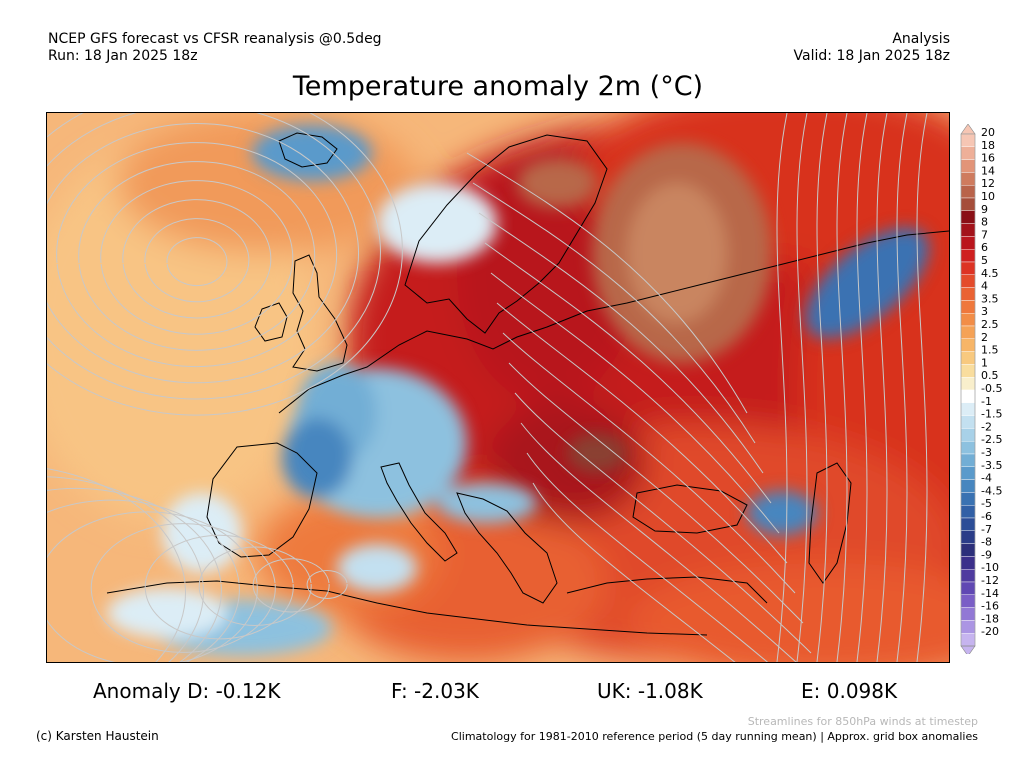 The width and height of the screenshot is (1024, 768). Describe the element at coordinates (990, 273) in the screenshot. I see `colorbar-label: 4.5` at that location.